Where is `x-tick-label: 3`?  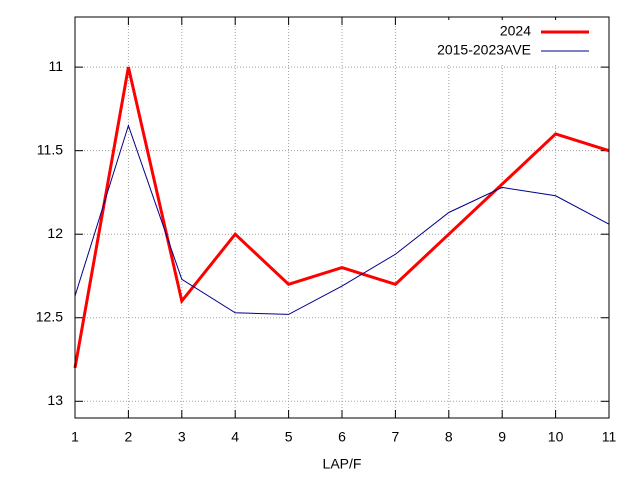
x-tick-label: 3 is located at coordinates (182, 437).